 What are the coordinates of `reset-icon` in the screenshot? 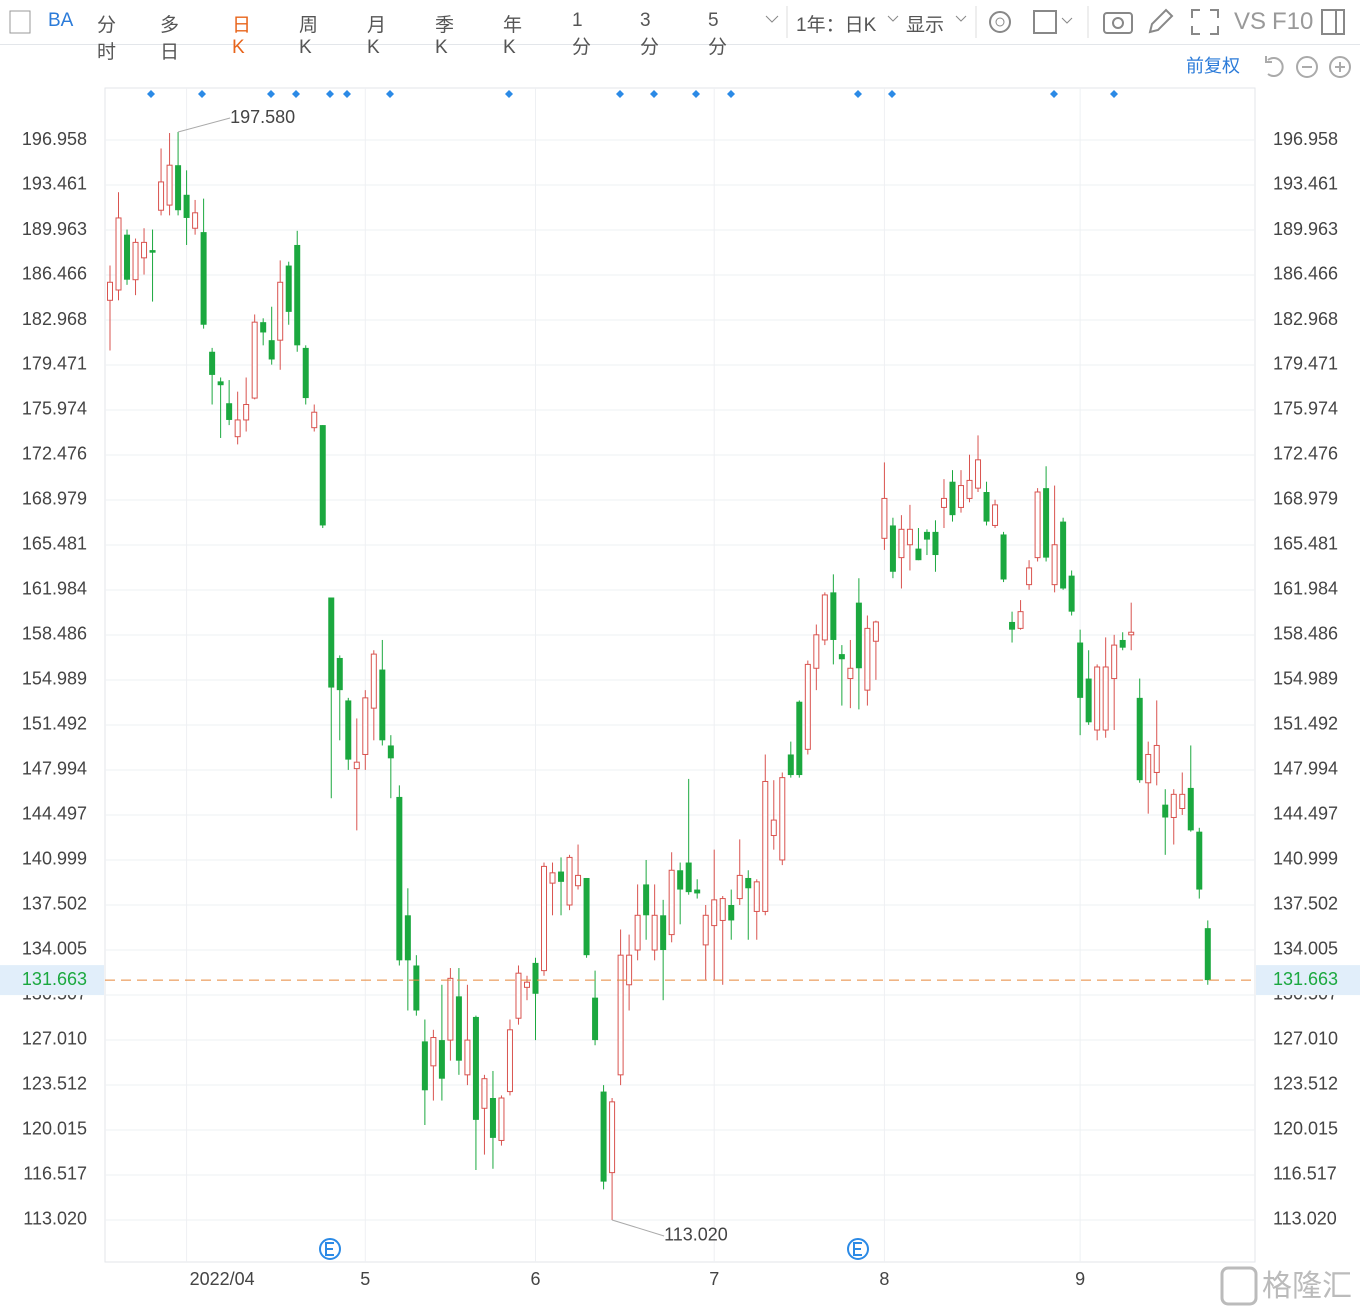 It's located at (1274, 66).